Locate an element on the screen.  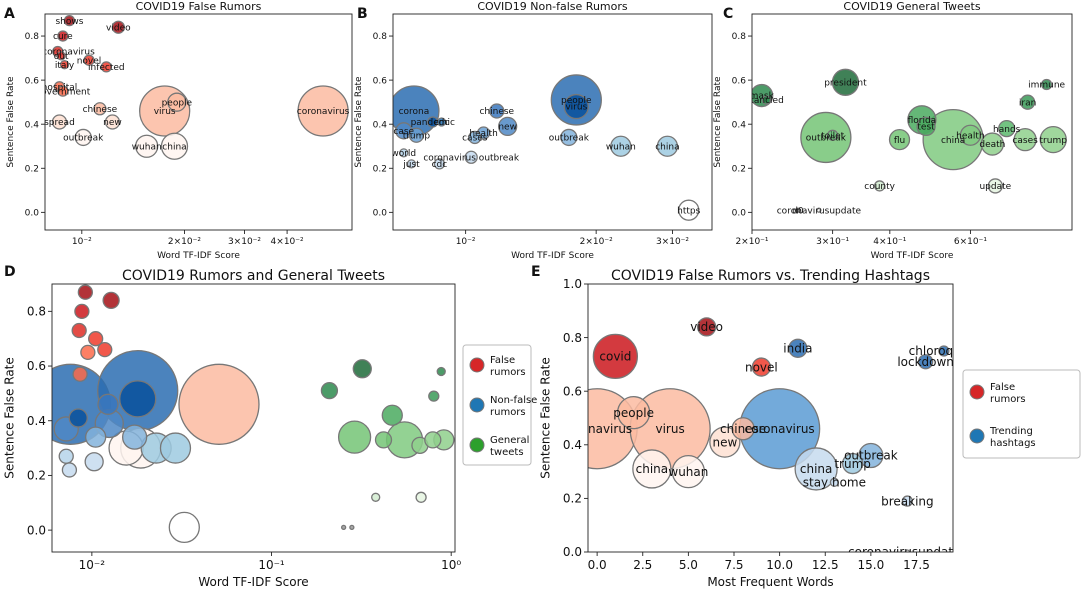
data-point-chloroquine is located at coordinates (944, 351).